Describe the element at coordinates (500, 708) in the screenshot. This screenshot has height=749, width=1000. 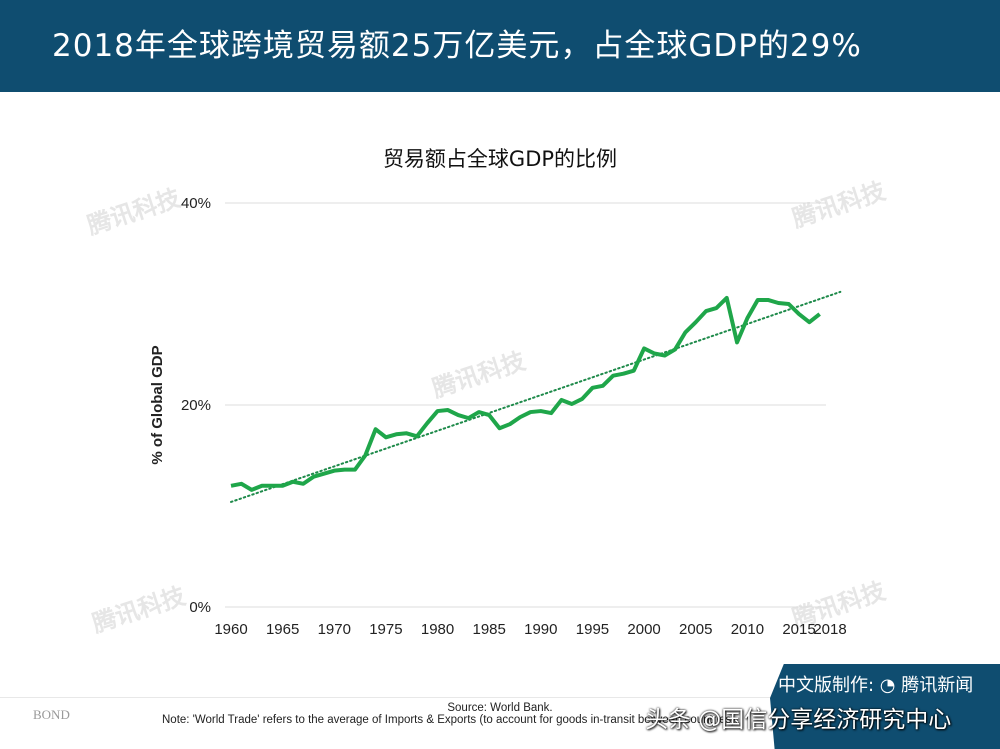
I see `source-text: Source: World Bank.` at that location.